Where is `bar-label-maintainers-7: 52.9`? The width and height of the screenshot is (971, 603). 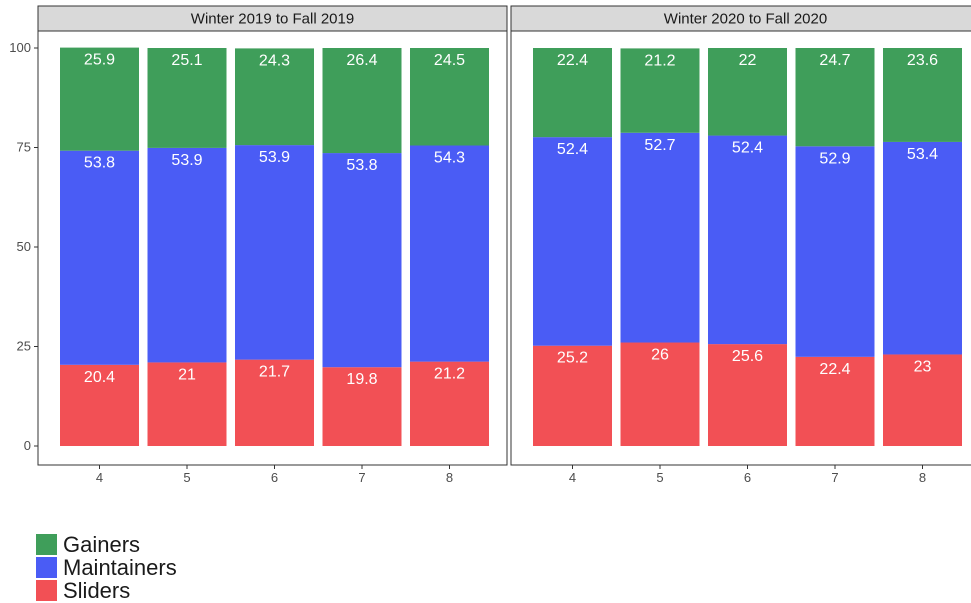
bar-label-maintainers-7: 52.9 is located at coordinates (834, 158).